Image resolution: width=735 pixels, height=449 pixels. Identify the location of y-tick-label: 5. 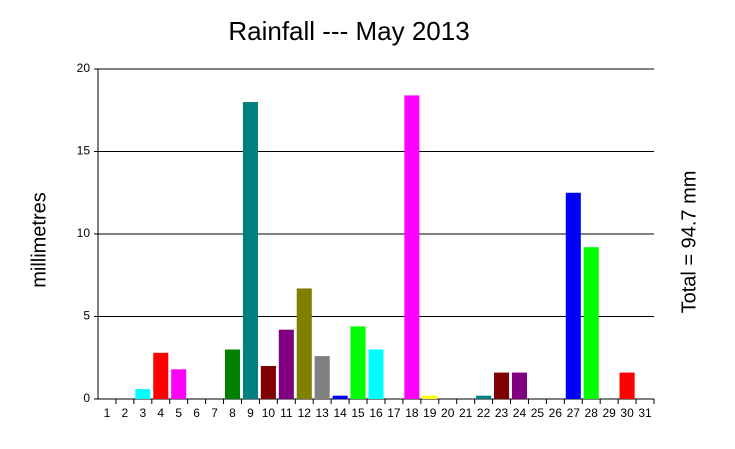
(86, 316).